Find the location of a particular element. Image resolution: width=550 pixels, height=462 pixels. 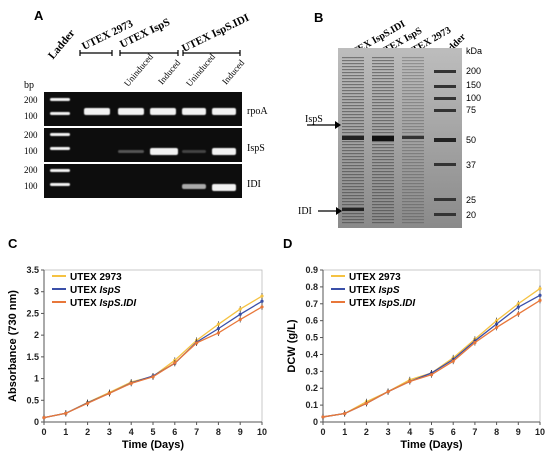

y-tick-label: 0.6 is located at coordinates (311, 321).